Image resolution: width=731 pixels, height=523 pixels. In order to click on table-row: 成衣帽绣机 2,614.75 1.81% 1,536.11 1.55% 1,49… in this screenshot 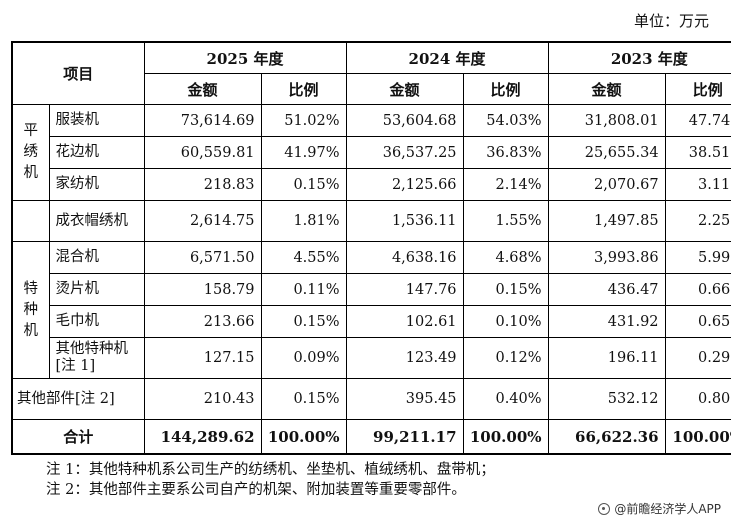, I will do `click(371, 221)`.